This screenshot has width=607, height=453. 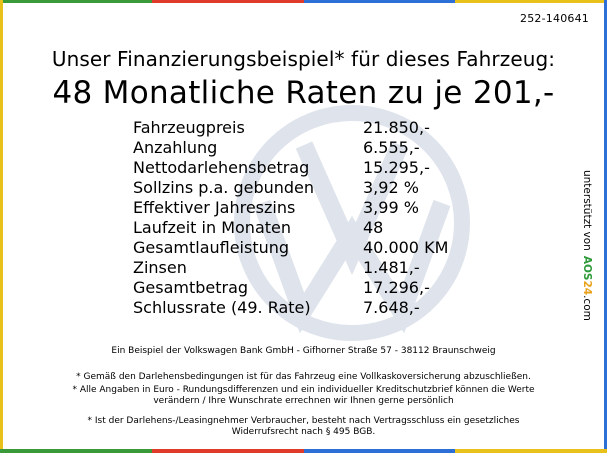 What do you see at coordinates (373, 227) in the screenshot?
I see `row-value: 48` at bounding box center [373, 227].